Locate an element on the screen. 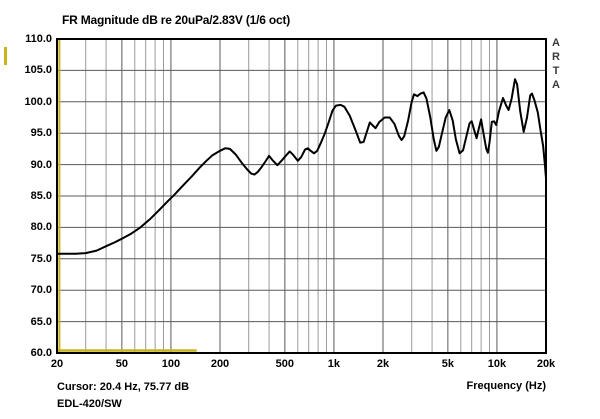  y-tick-label: 70.0 is located at coordinates (41, 290).